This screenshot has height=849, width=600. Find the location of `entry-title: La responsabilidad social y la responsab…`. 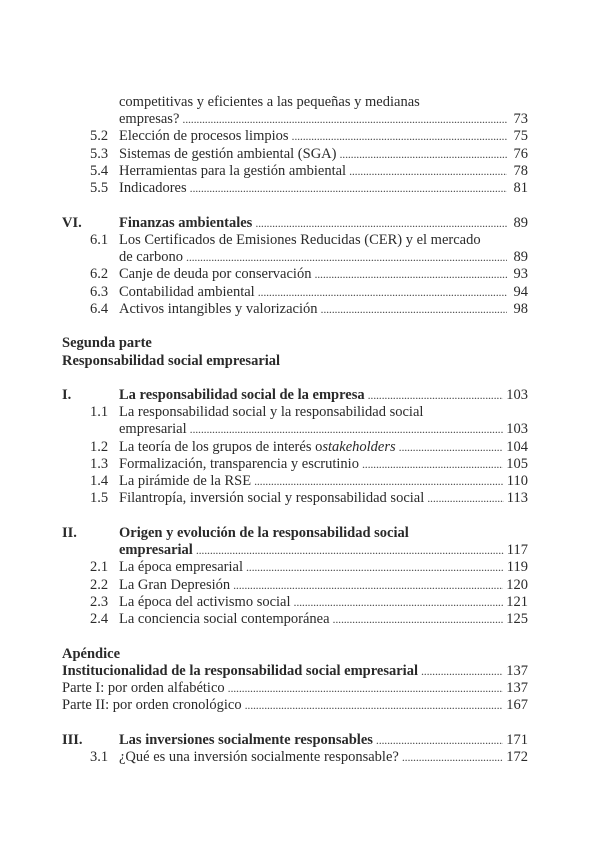

entry-title: La responsabilidad social y la responsab… is located at coordinates (271, 412).